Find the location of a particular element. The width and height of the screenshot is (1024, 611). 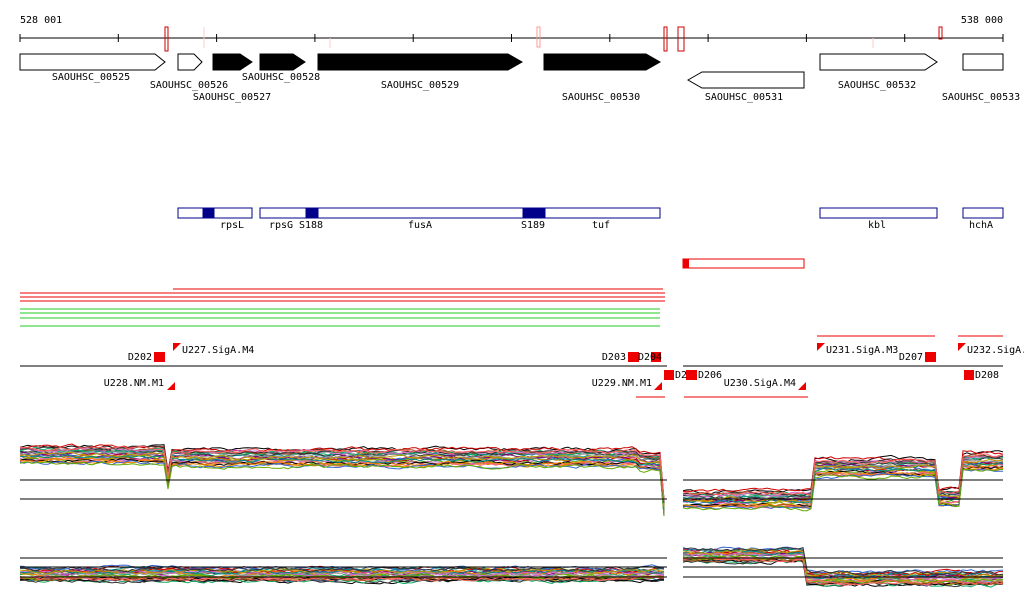

promoter-label: U228.NM.M1 is located at coordinates (134, 383).